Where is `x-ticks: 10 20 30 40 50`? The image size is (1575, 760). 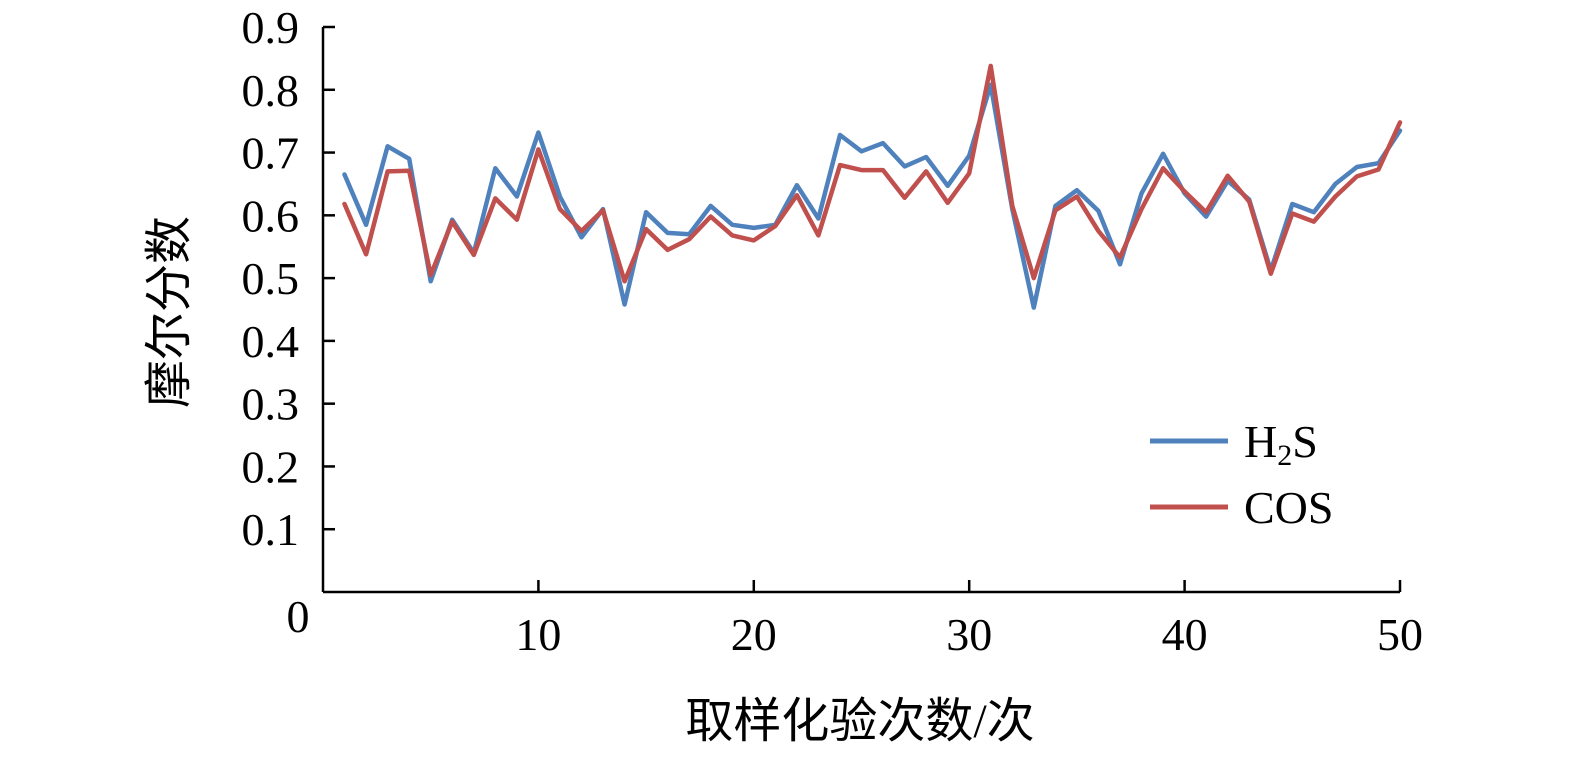 x-ticks: 10 20 30 40 50 is located at coordinates (969, 620).